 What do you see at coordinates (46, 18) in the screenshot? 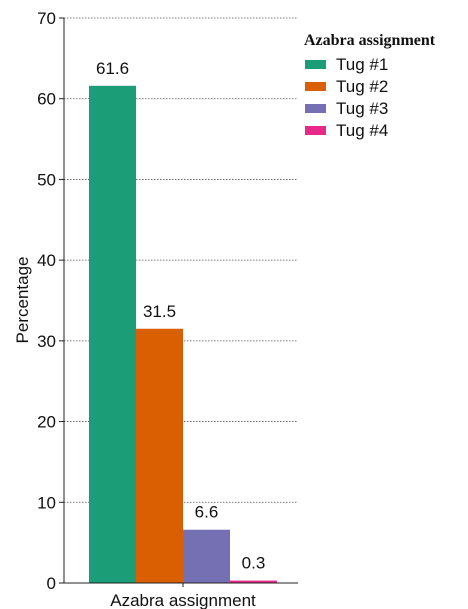
I see `y-tick-label: 70` at bounding box center [46, 18].